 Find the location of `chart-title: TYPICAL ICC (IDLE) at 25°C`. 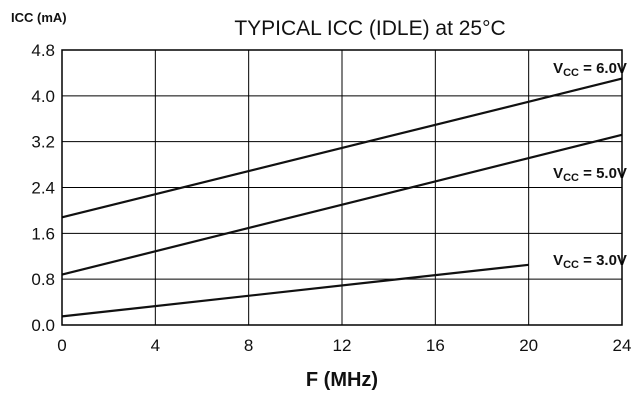

chart-title: TYPICAL ICC (IDLE) at 25°C is located at coordinates (369, 28).